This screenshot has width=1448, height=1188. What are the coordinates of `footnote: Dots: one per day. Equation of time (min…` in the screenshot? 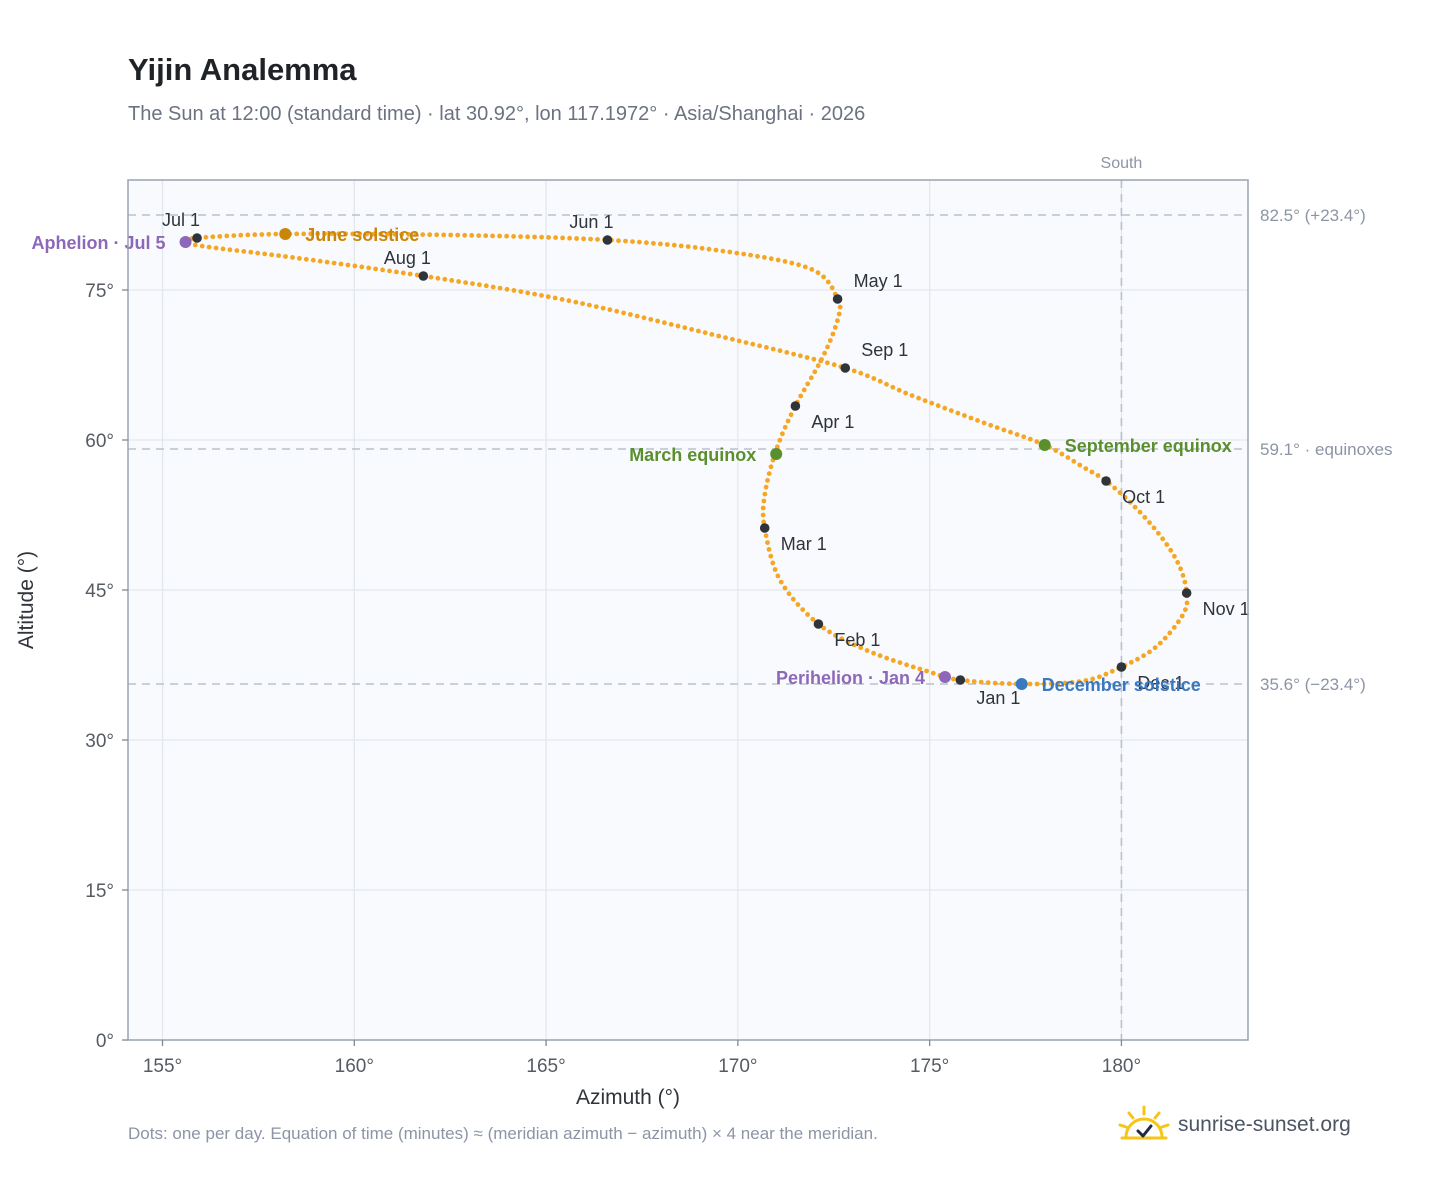 It's located at (503, 1133).